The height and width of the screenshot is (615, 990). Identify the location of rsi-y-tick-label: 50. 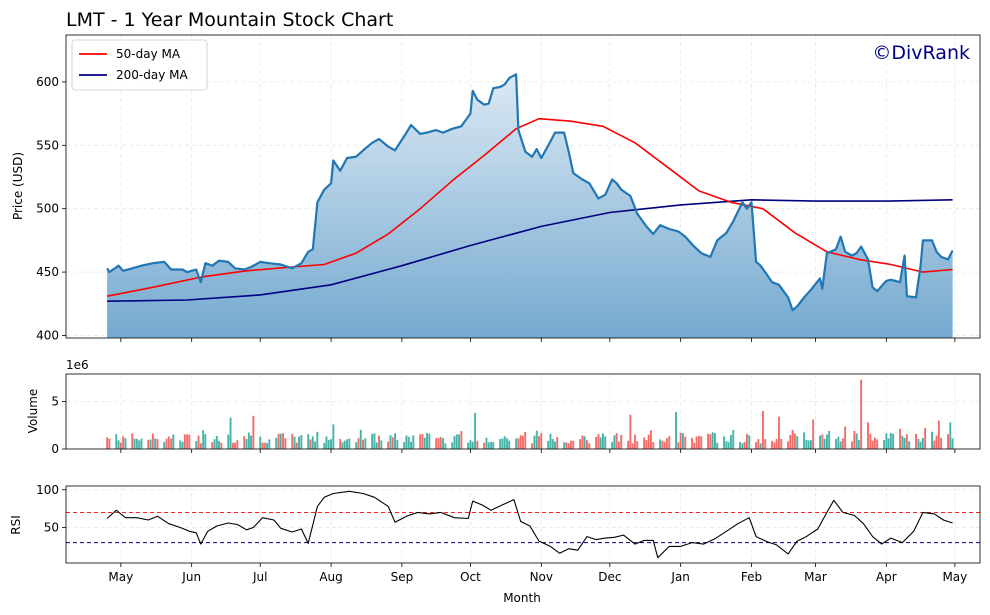
(51, 528).